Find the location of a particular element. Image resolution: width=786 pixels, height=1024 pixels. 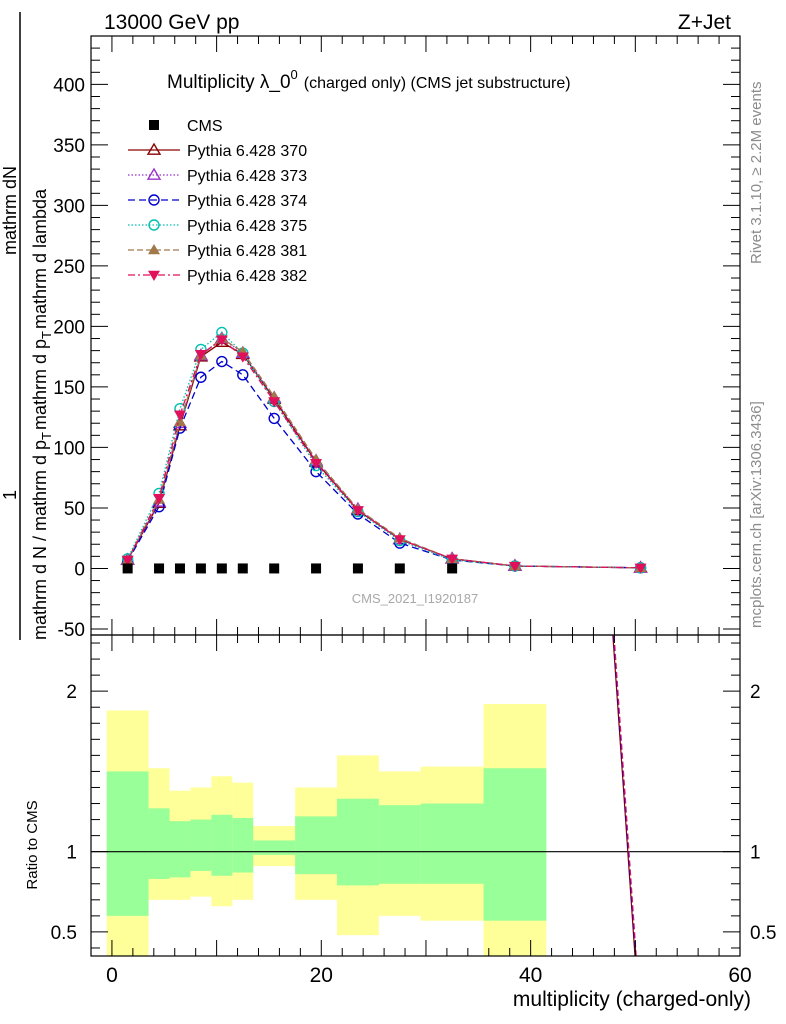

ratio-xtick-label: 40 is located at coordinates (530, 975).